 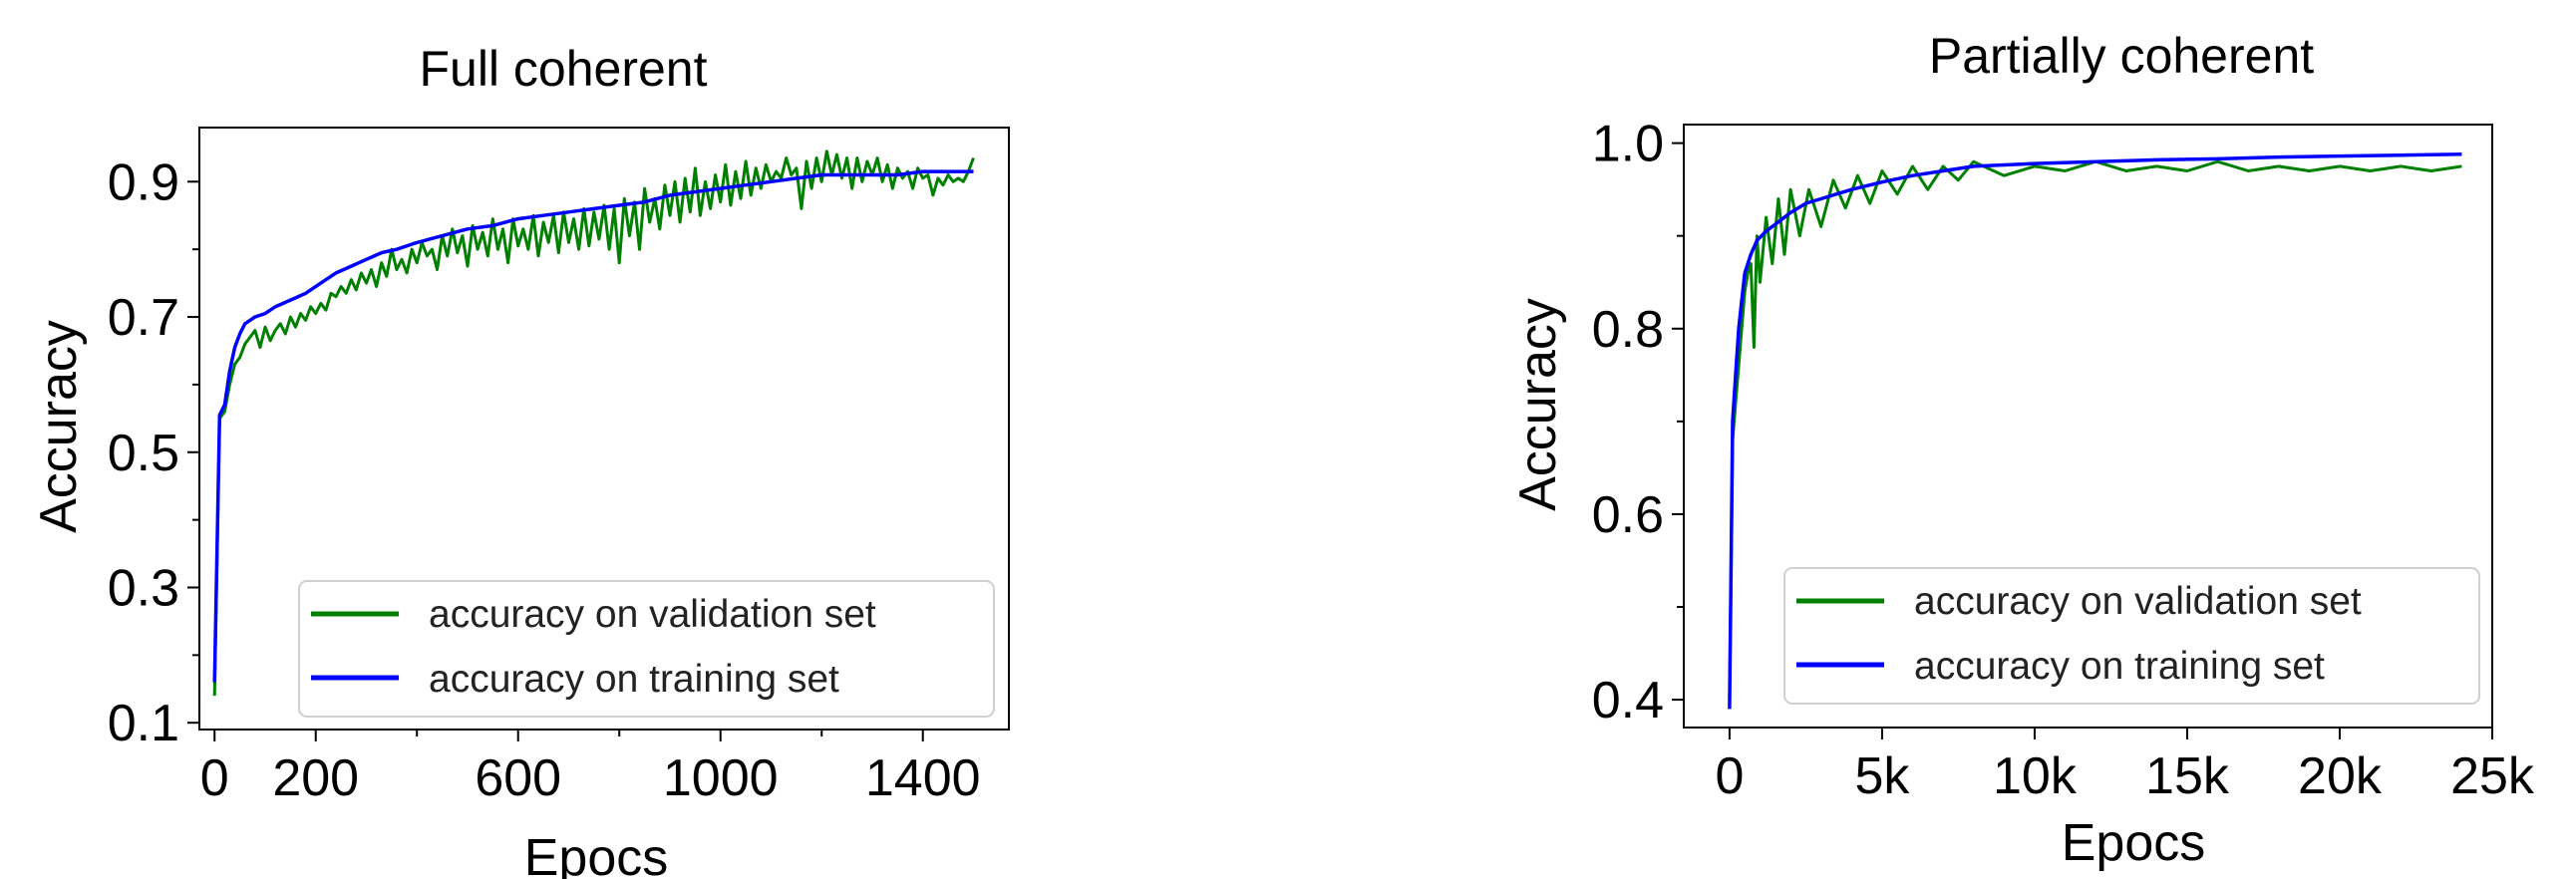 I want to click on x-tick-label: 600, so click(x=518, y=778).